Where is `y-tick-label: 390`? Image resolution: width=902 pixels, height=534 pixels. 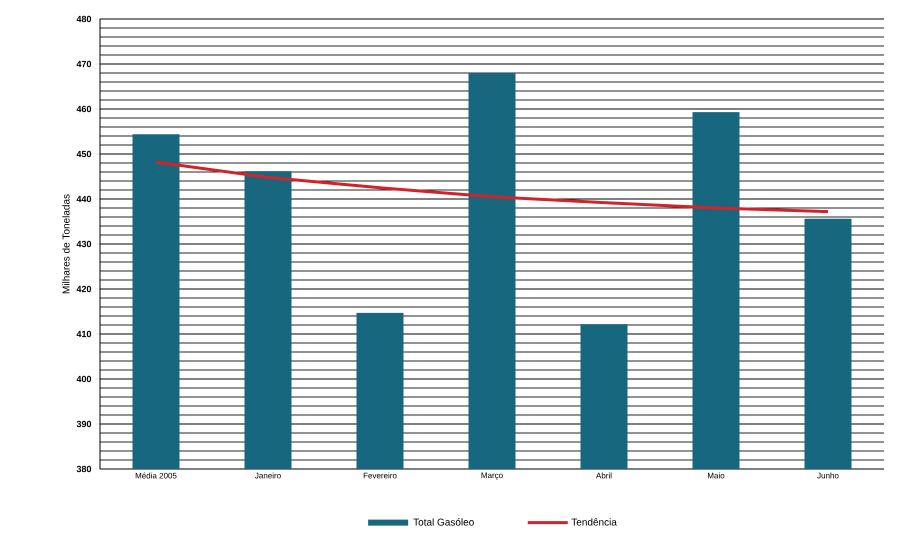
y-tick-label: 390 is located at coordinates (84, 424).